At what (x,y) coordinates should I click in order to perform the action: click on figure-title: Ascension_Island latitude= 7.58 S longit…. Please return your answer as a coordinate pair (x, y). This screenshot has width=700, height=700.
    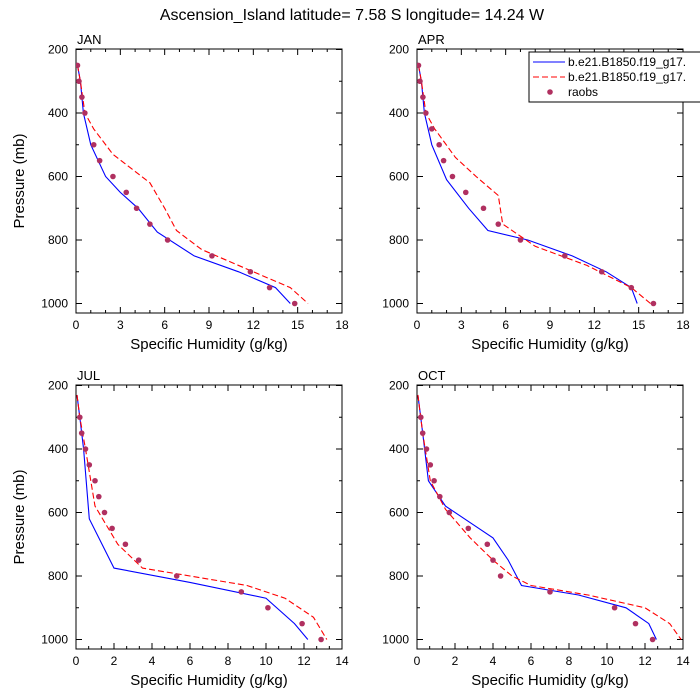
    Looking at the image, I should click on (352, 15).